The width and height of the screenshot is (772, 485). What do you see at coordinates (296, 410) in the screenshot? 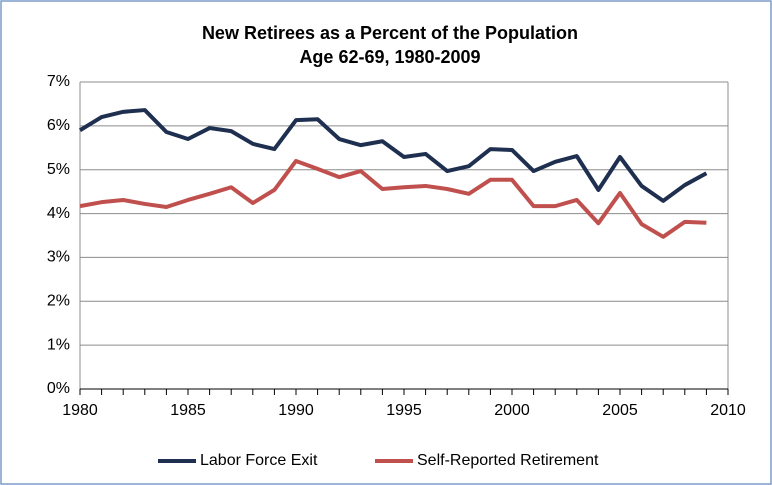
I see `x-tick-label: 1990` at bounding box center [296, 410].